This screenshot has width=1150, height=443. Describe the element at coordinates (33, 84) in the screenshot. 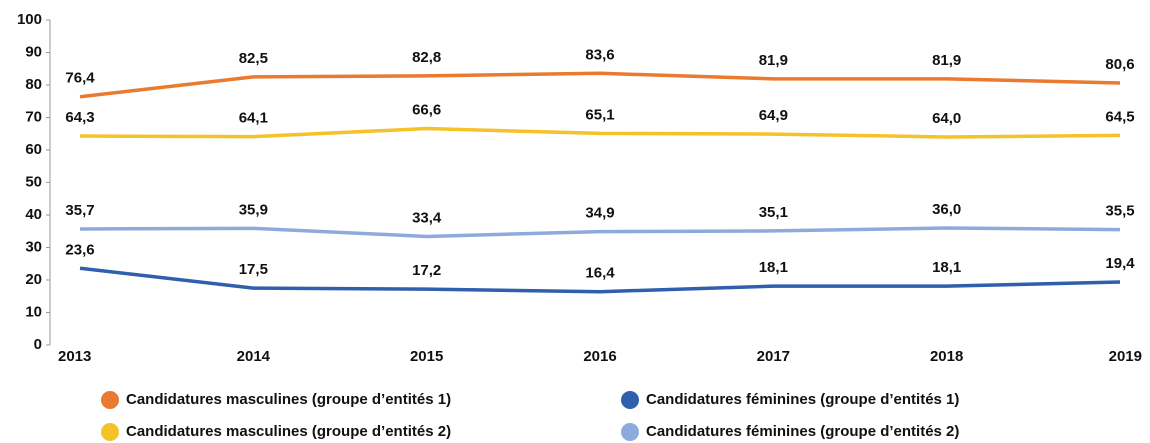

I see `y-tick-label: 80` at that location.